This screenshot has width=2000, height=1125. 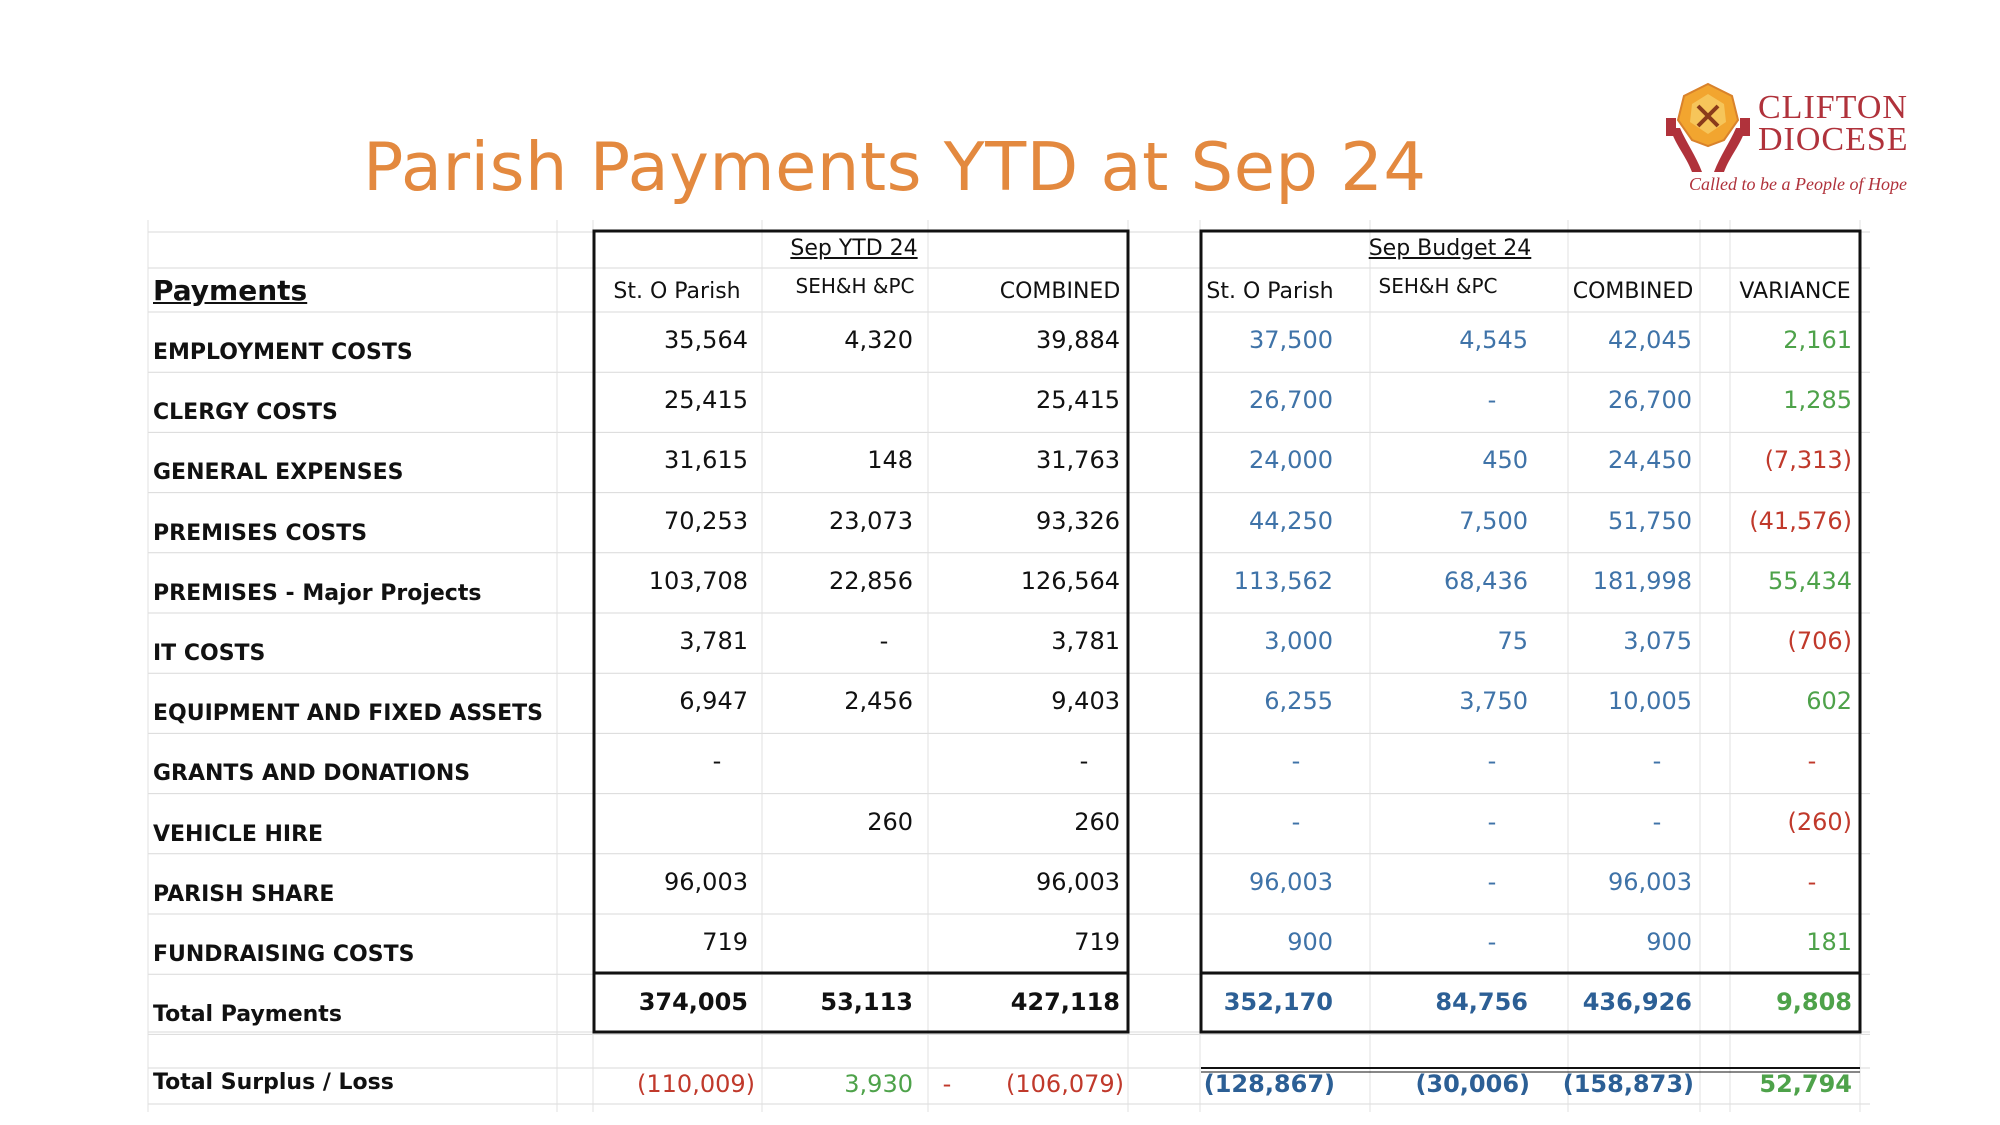 I want to click on table-cell-bud-seh: 7,500, so click(x=1493, y=520).